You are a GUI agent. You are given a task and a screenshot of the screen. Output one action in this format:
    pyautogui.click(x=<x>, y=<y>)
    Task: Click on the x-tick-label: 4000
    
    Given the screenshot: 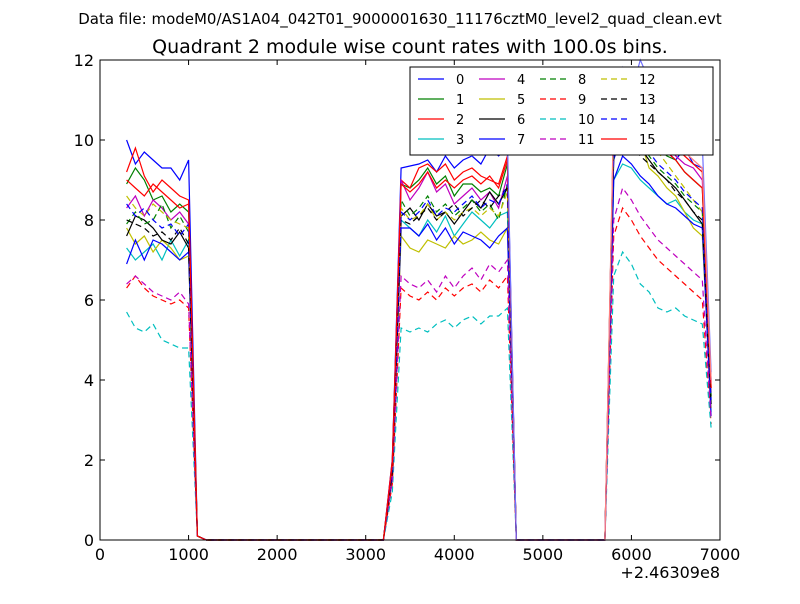 What is the action you would take?
    pyautogui.click(x=454, y=554)
    